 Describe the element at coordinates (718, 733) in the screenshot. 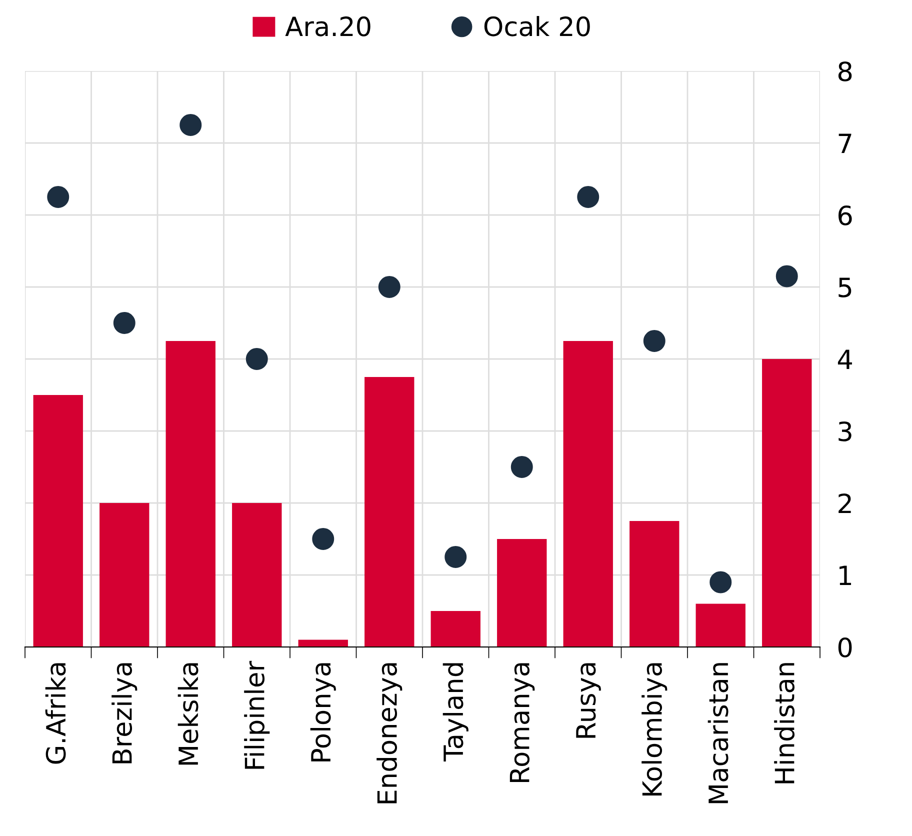

I see `x-tick-label: Macaristan` at that location.